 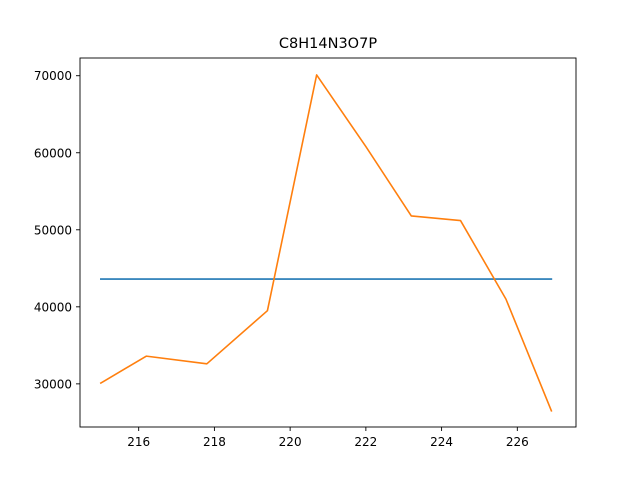 What do you see at coordinates (53, 230) in the screenshot?
I see `y-tick-label: 50000` at bounding box center [53, 230].